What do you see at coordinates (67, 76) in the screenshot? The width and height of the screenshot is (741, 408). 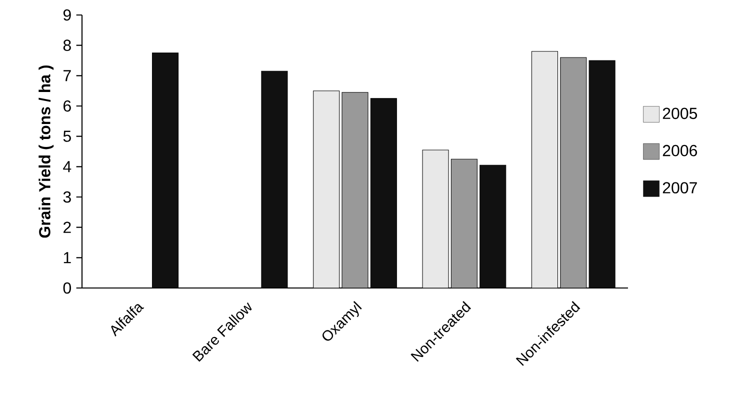 I see `y-tick-label: 7` at bounding box center [67, 76].